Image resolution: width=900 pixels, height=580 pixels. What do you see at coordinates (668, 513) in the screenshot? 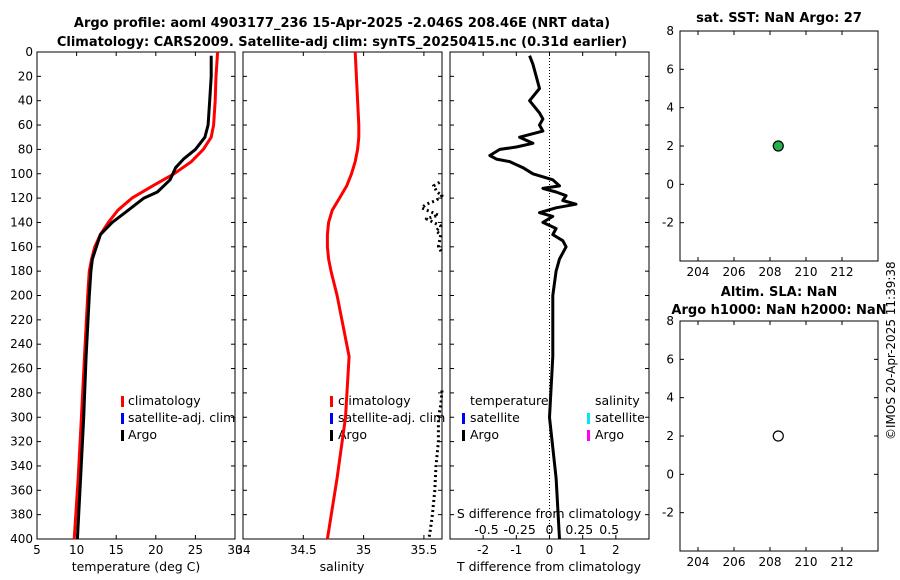
I see `sla-ytick-label: -2` at bounding box center [668, 513].